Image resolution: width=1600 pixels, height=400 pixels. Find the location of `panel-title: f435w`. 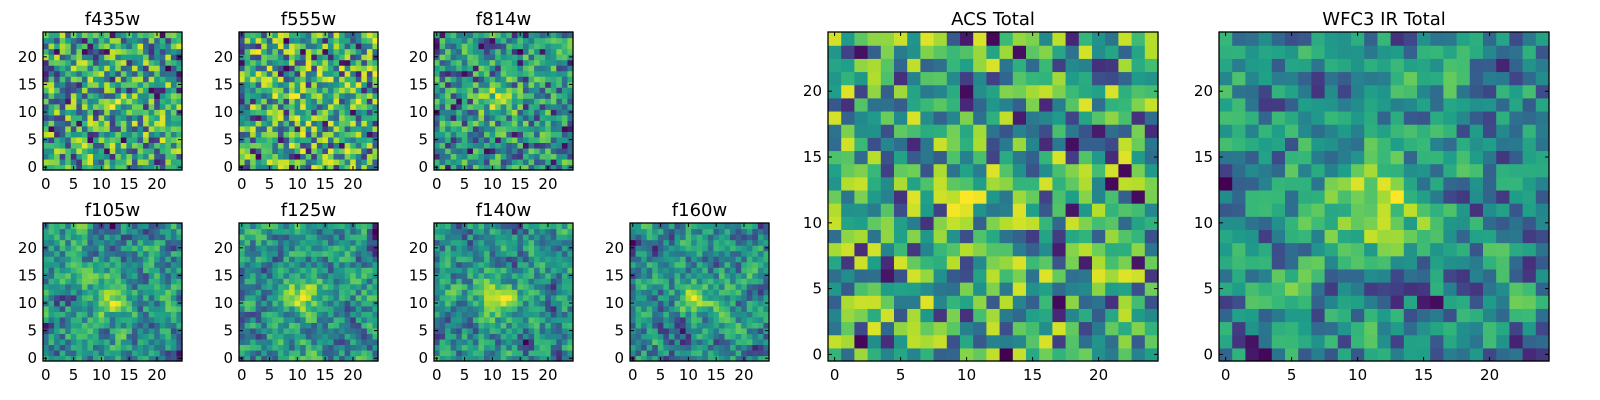

panel-title: f435w is located at coordinates (112, 19).